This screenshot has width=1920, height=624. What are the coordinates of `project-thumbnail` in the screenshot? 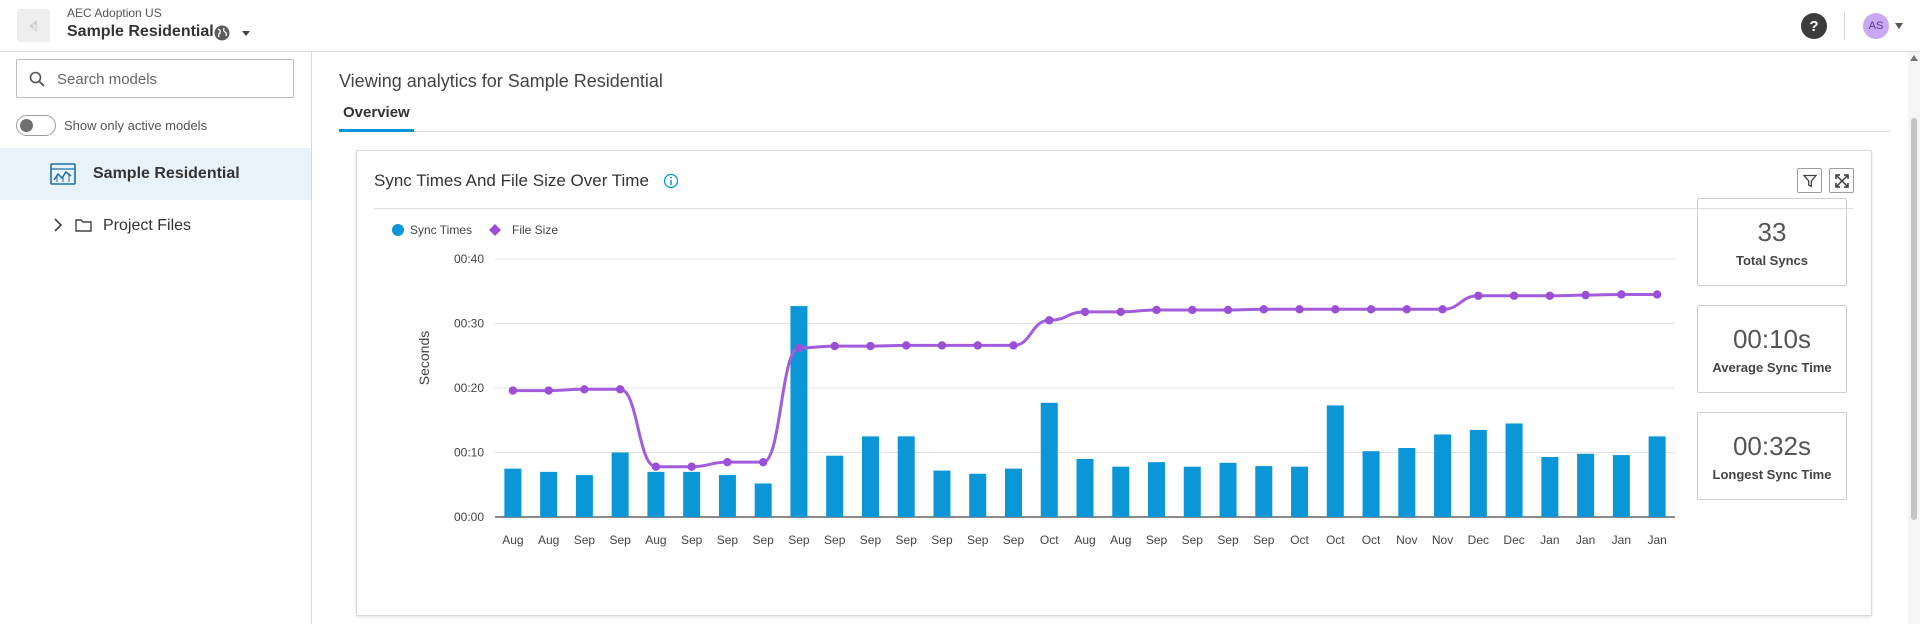 It's located at (33, 25).